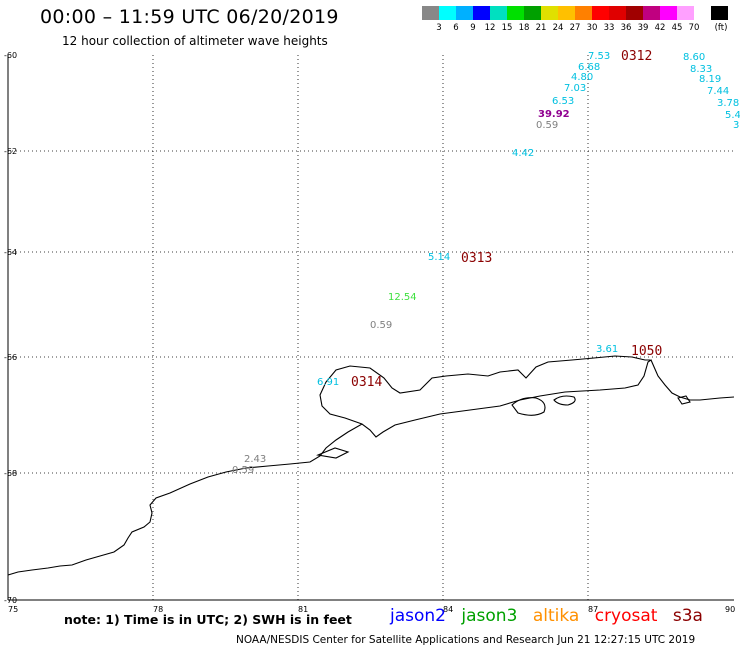  What do you see at coordinates (402, 297) in the screenshot?
I see `wave-height-label: 12.54` at bounding box center [402, 297].